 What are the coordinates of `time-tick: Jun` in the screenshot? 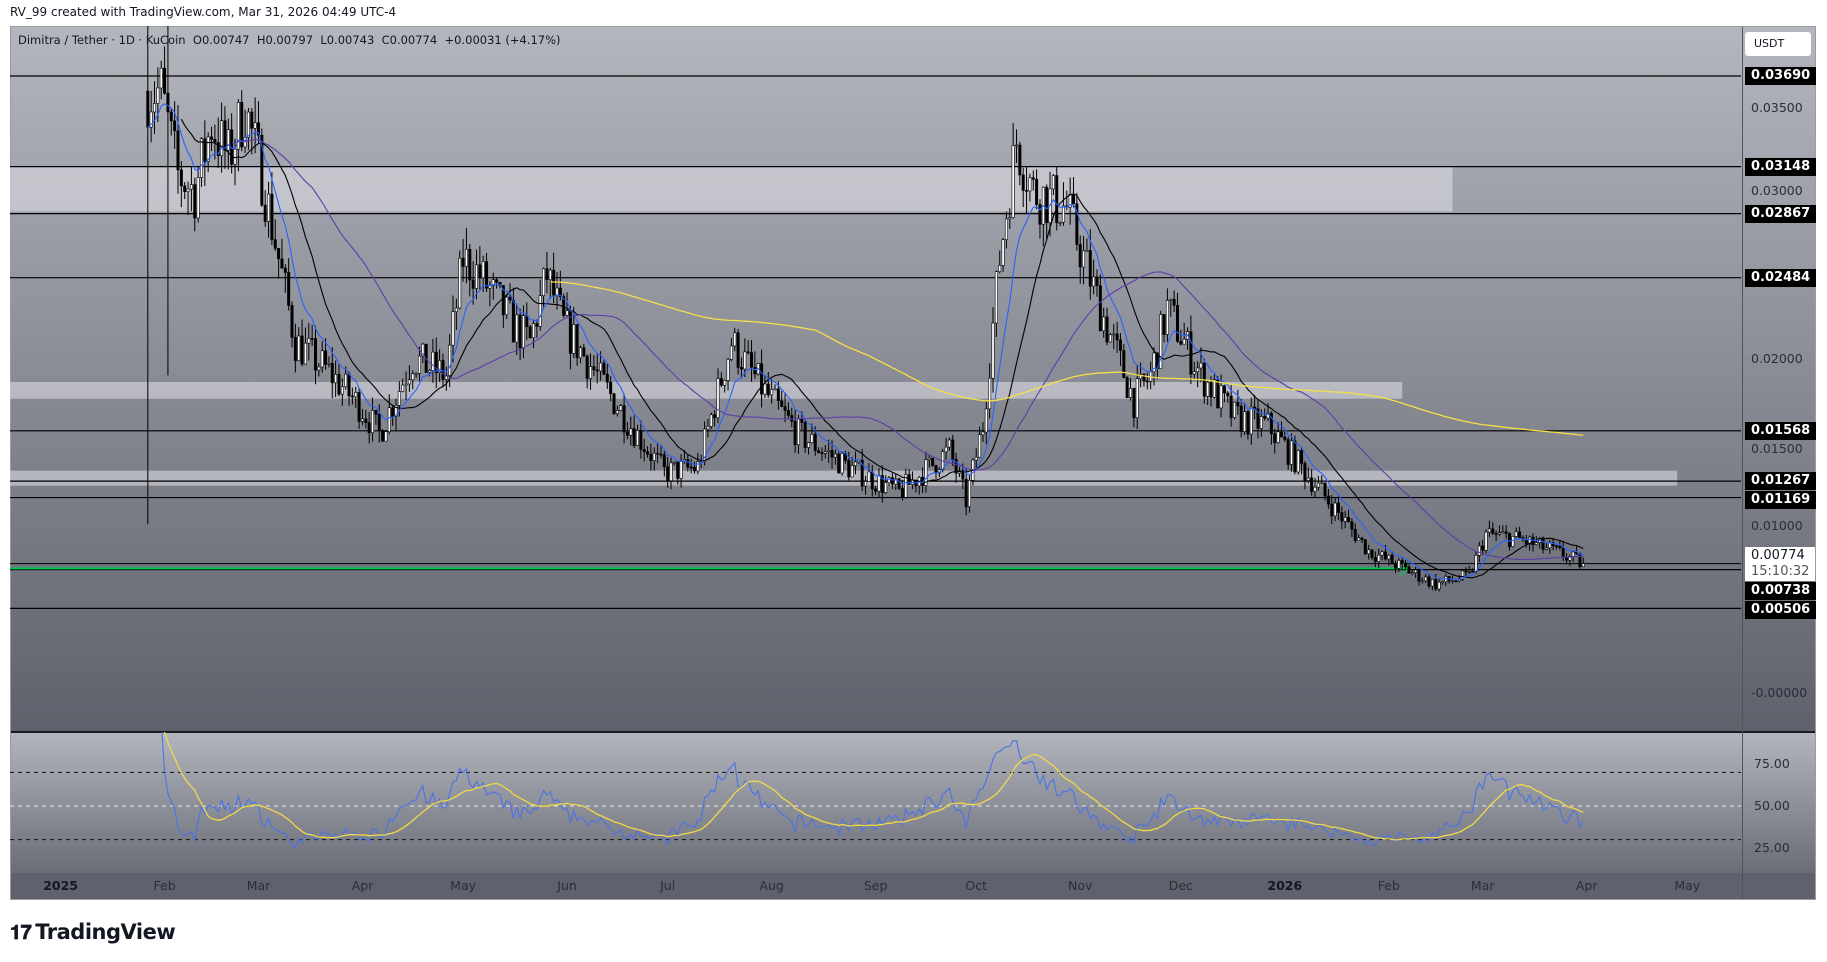 It's located at (567, 885).